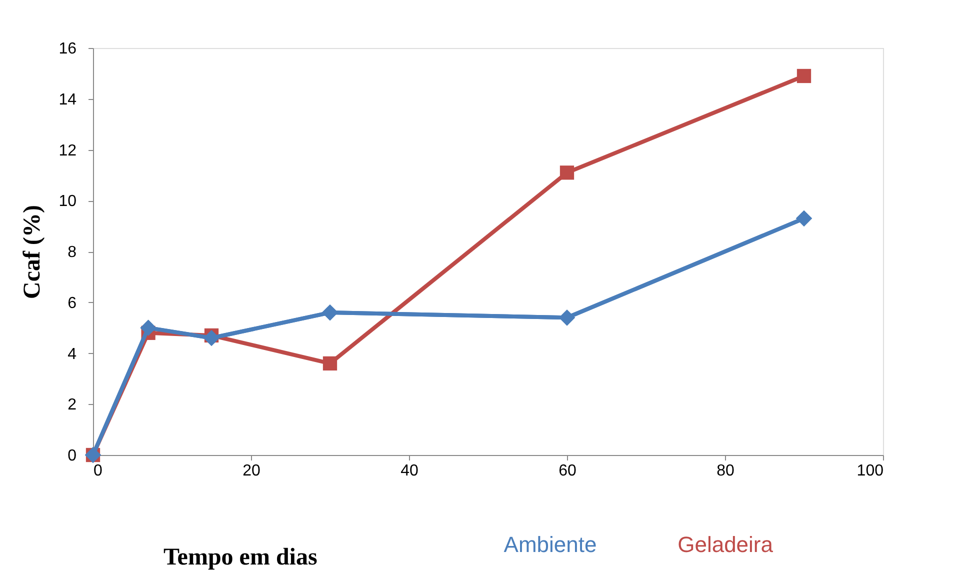 The height and width of the screenshot is (581, 959). What do you see at coordinates (72, 405) in the screenshot?
I see `y-tick-label: 2` at bounding box center [72, 405].